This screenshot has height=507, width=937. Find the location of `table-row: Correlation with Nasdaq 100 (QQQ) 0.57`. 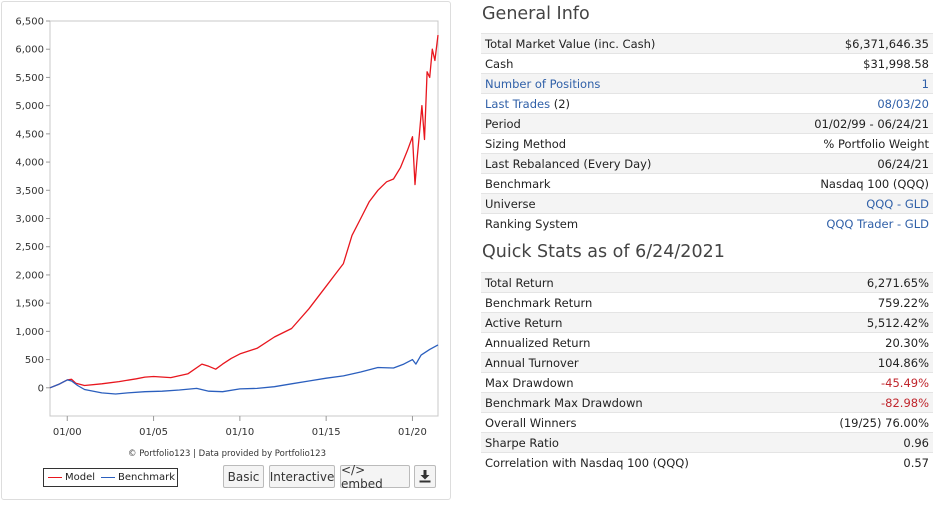

table-row: Correlation with Nasdaq 100 (QQQ) 0.57 is located at coordinates (707, 462).